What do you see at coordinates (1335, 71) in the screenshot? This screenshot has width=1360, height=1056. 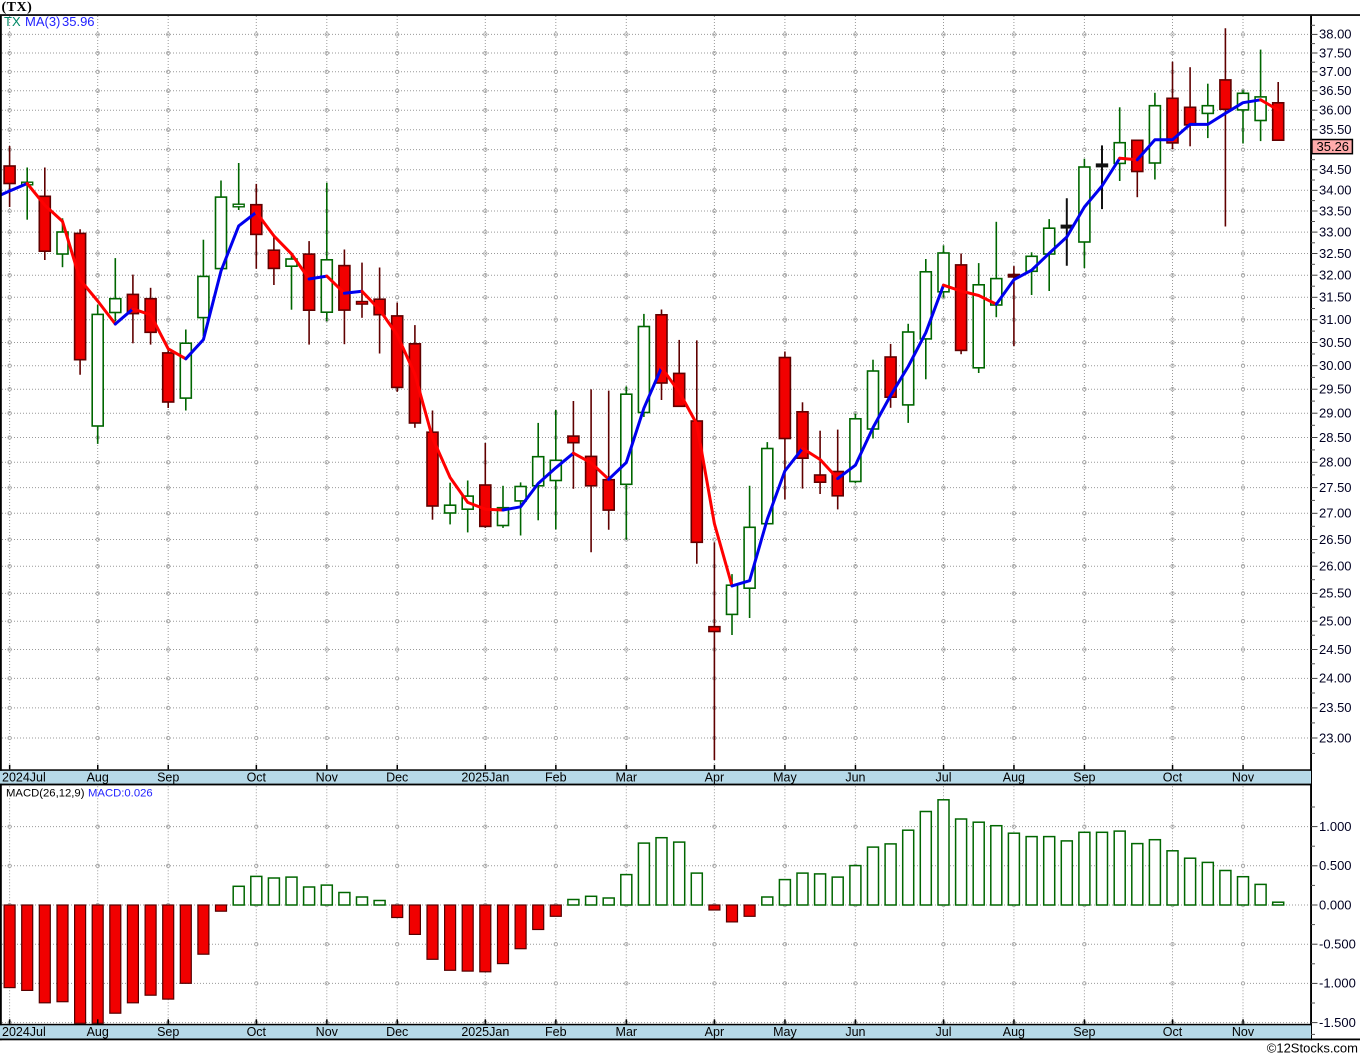 I see `svg-text: 37.00` at bounding box center [1335, 71].